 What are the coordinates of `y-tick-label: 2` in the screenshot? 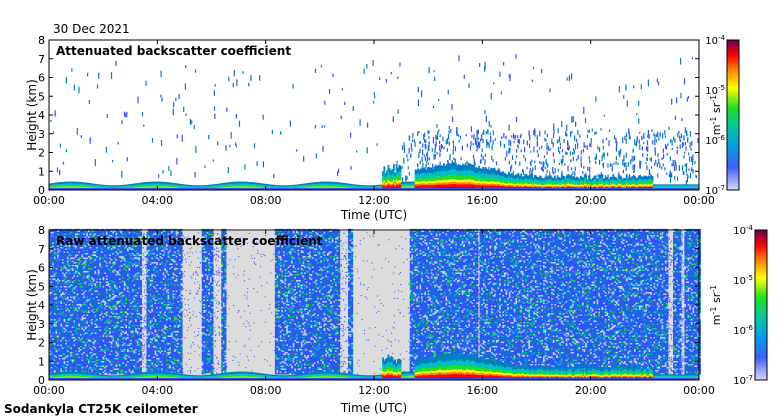 It's located at (41, 153).